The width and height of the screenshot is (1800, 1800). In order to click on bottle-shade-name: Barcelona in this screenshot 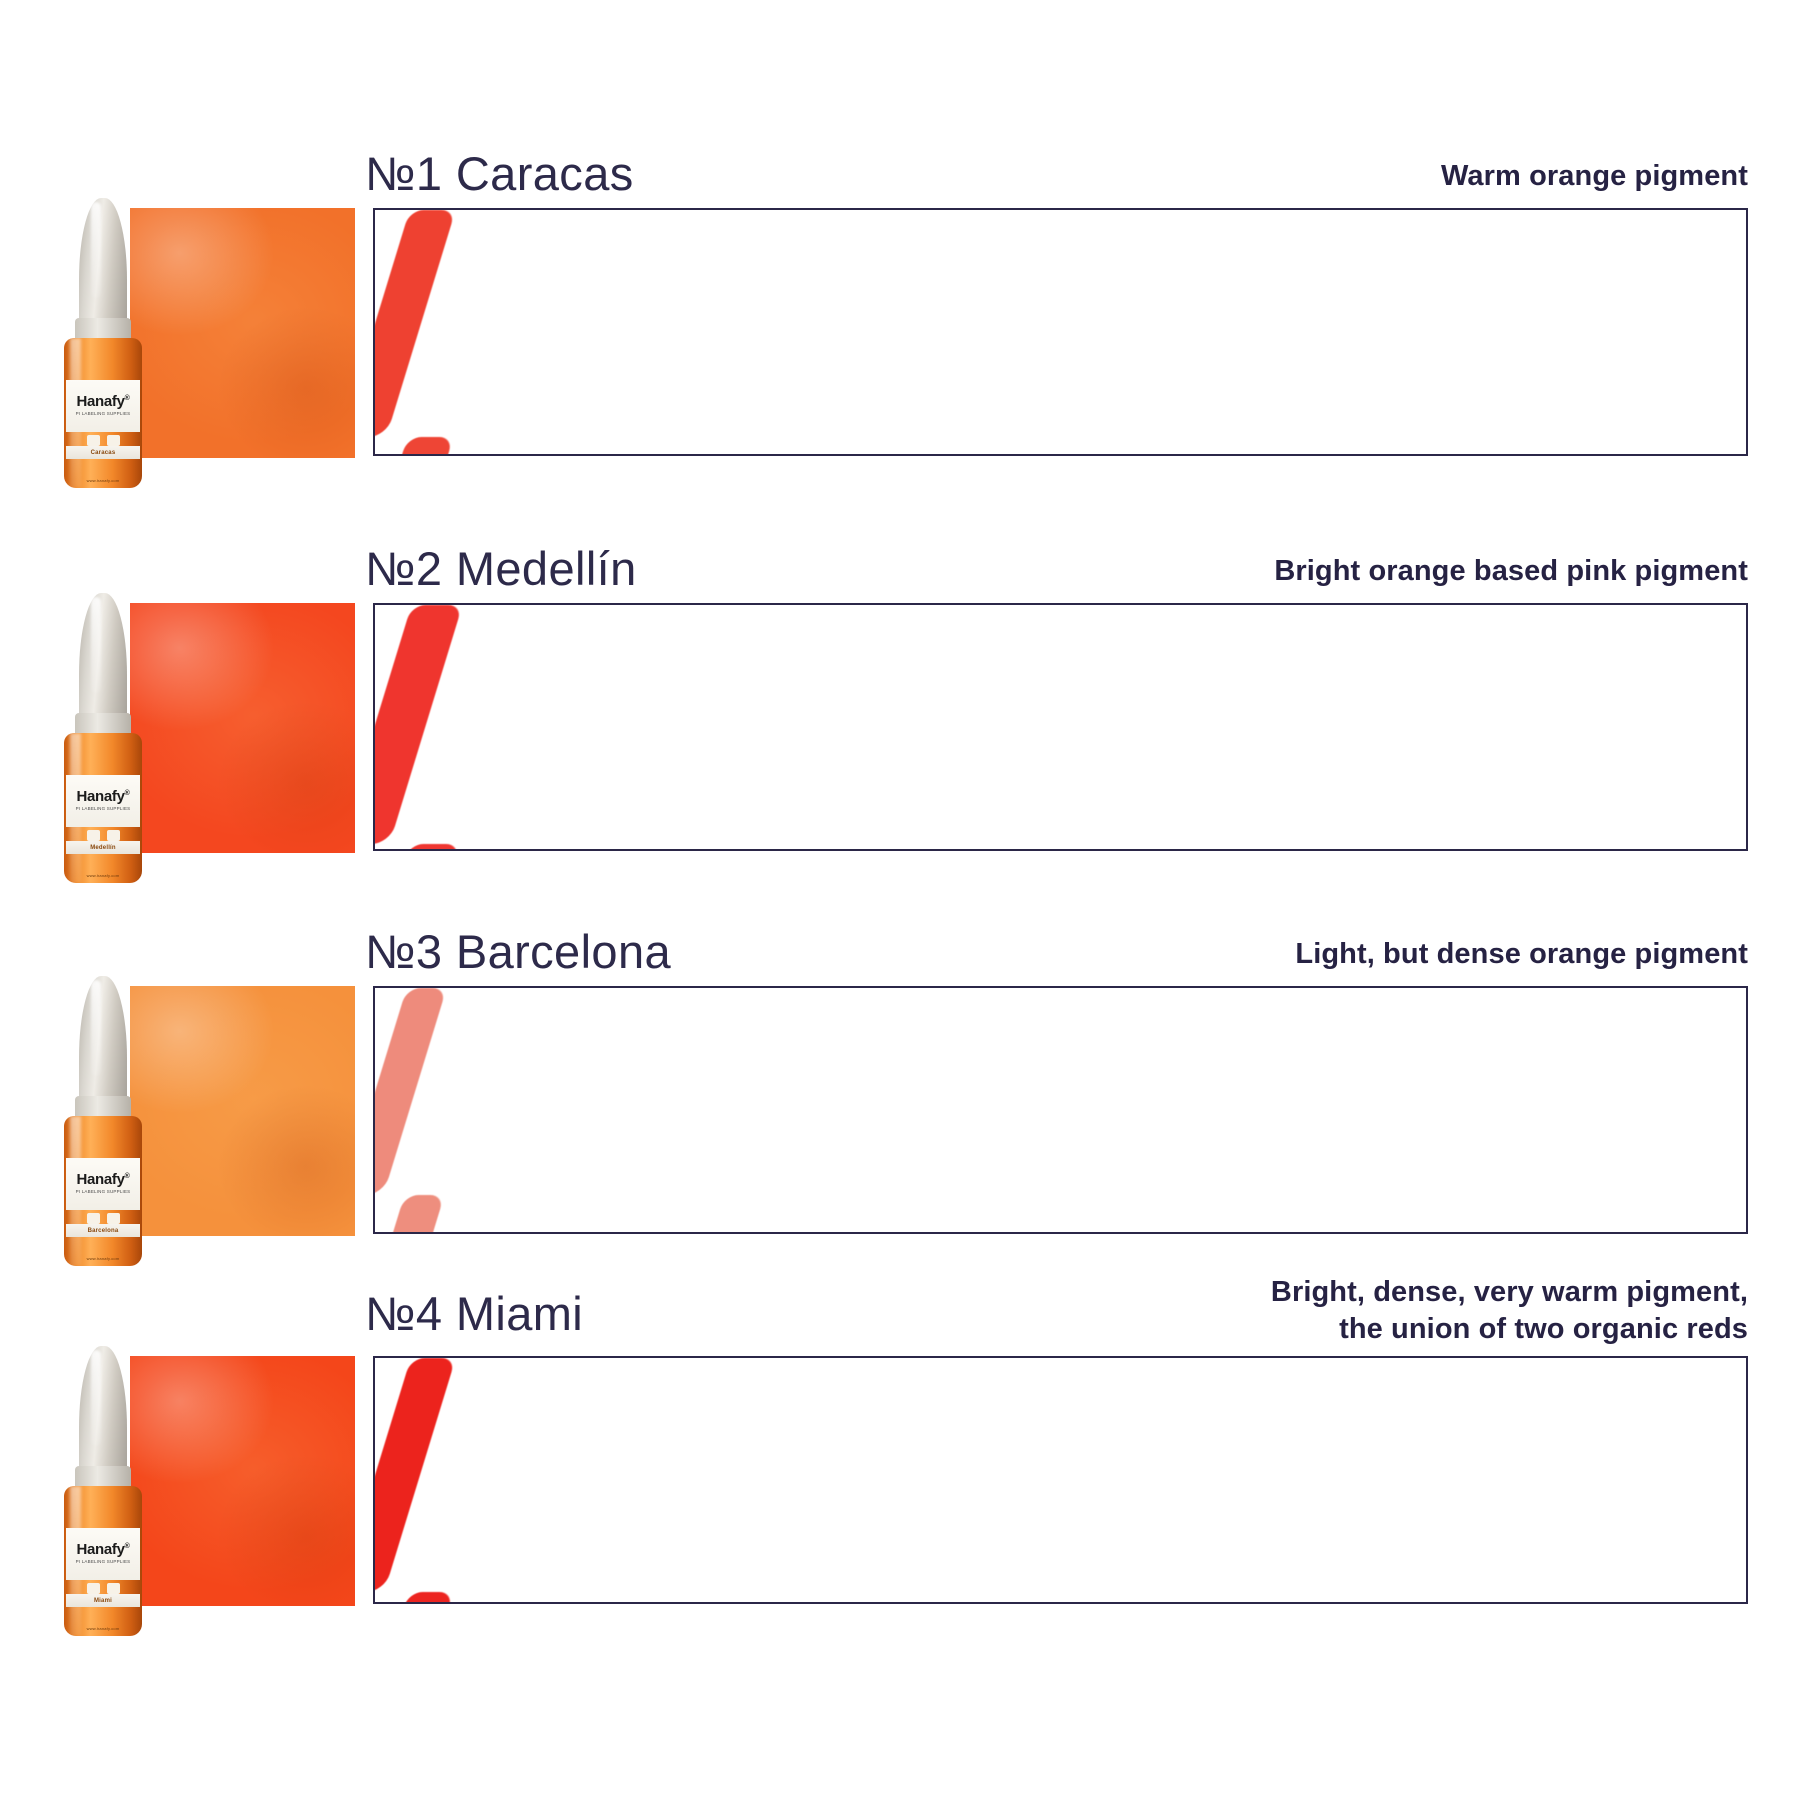, I will do `click(103, 1230)`.